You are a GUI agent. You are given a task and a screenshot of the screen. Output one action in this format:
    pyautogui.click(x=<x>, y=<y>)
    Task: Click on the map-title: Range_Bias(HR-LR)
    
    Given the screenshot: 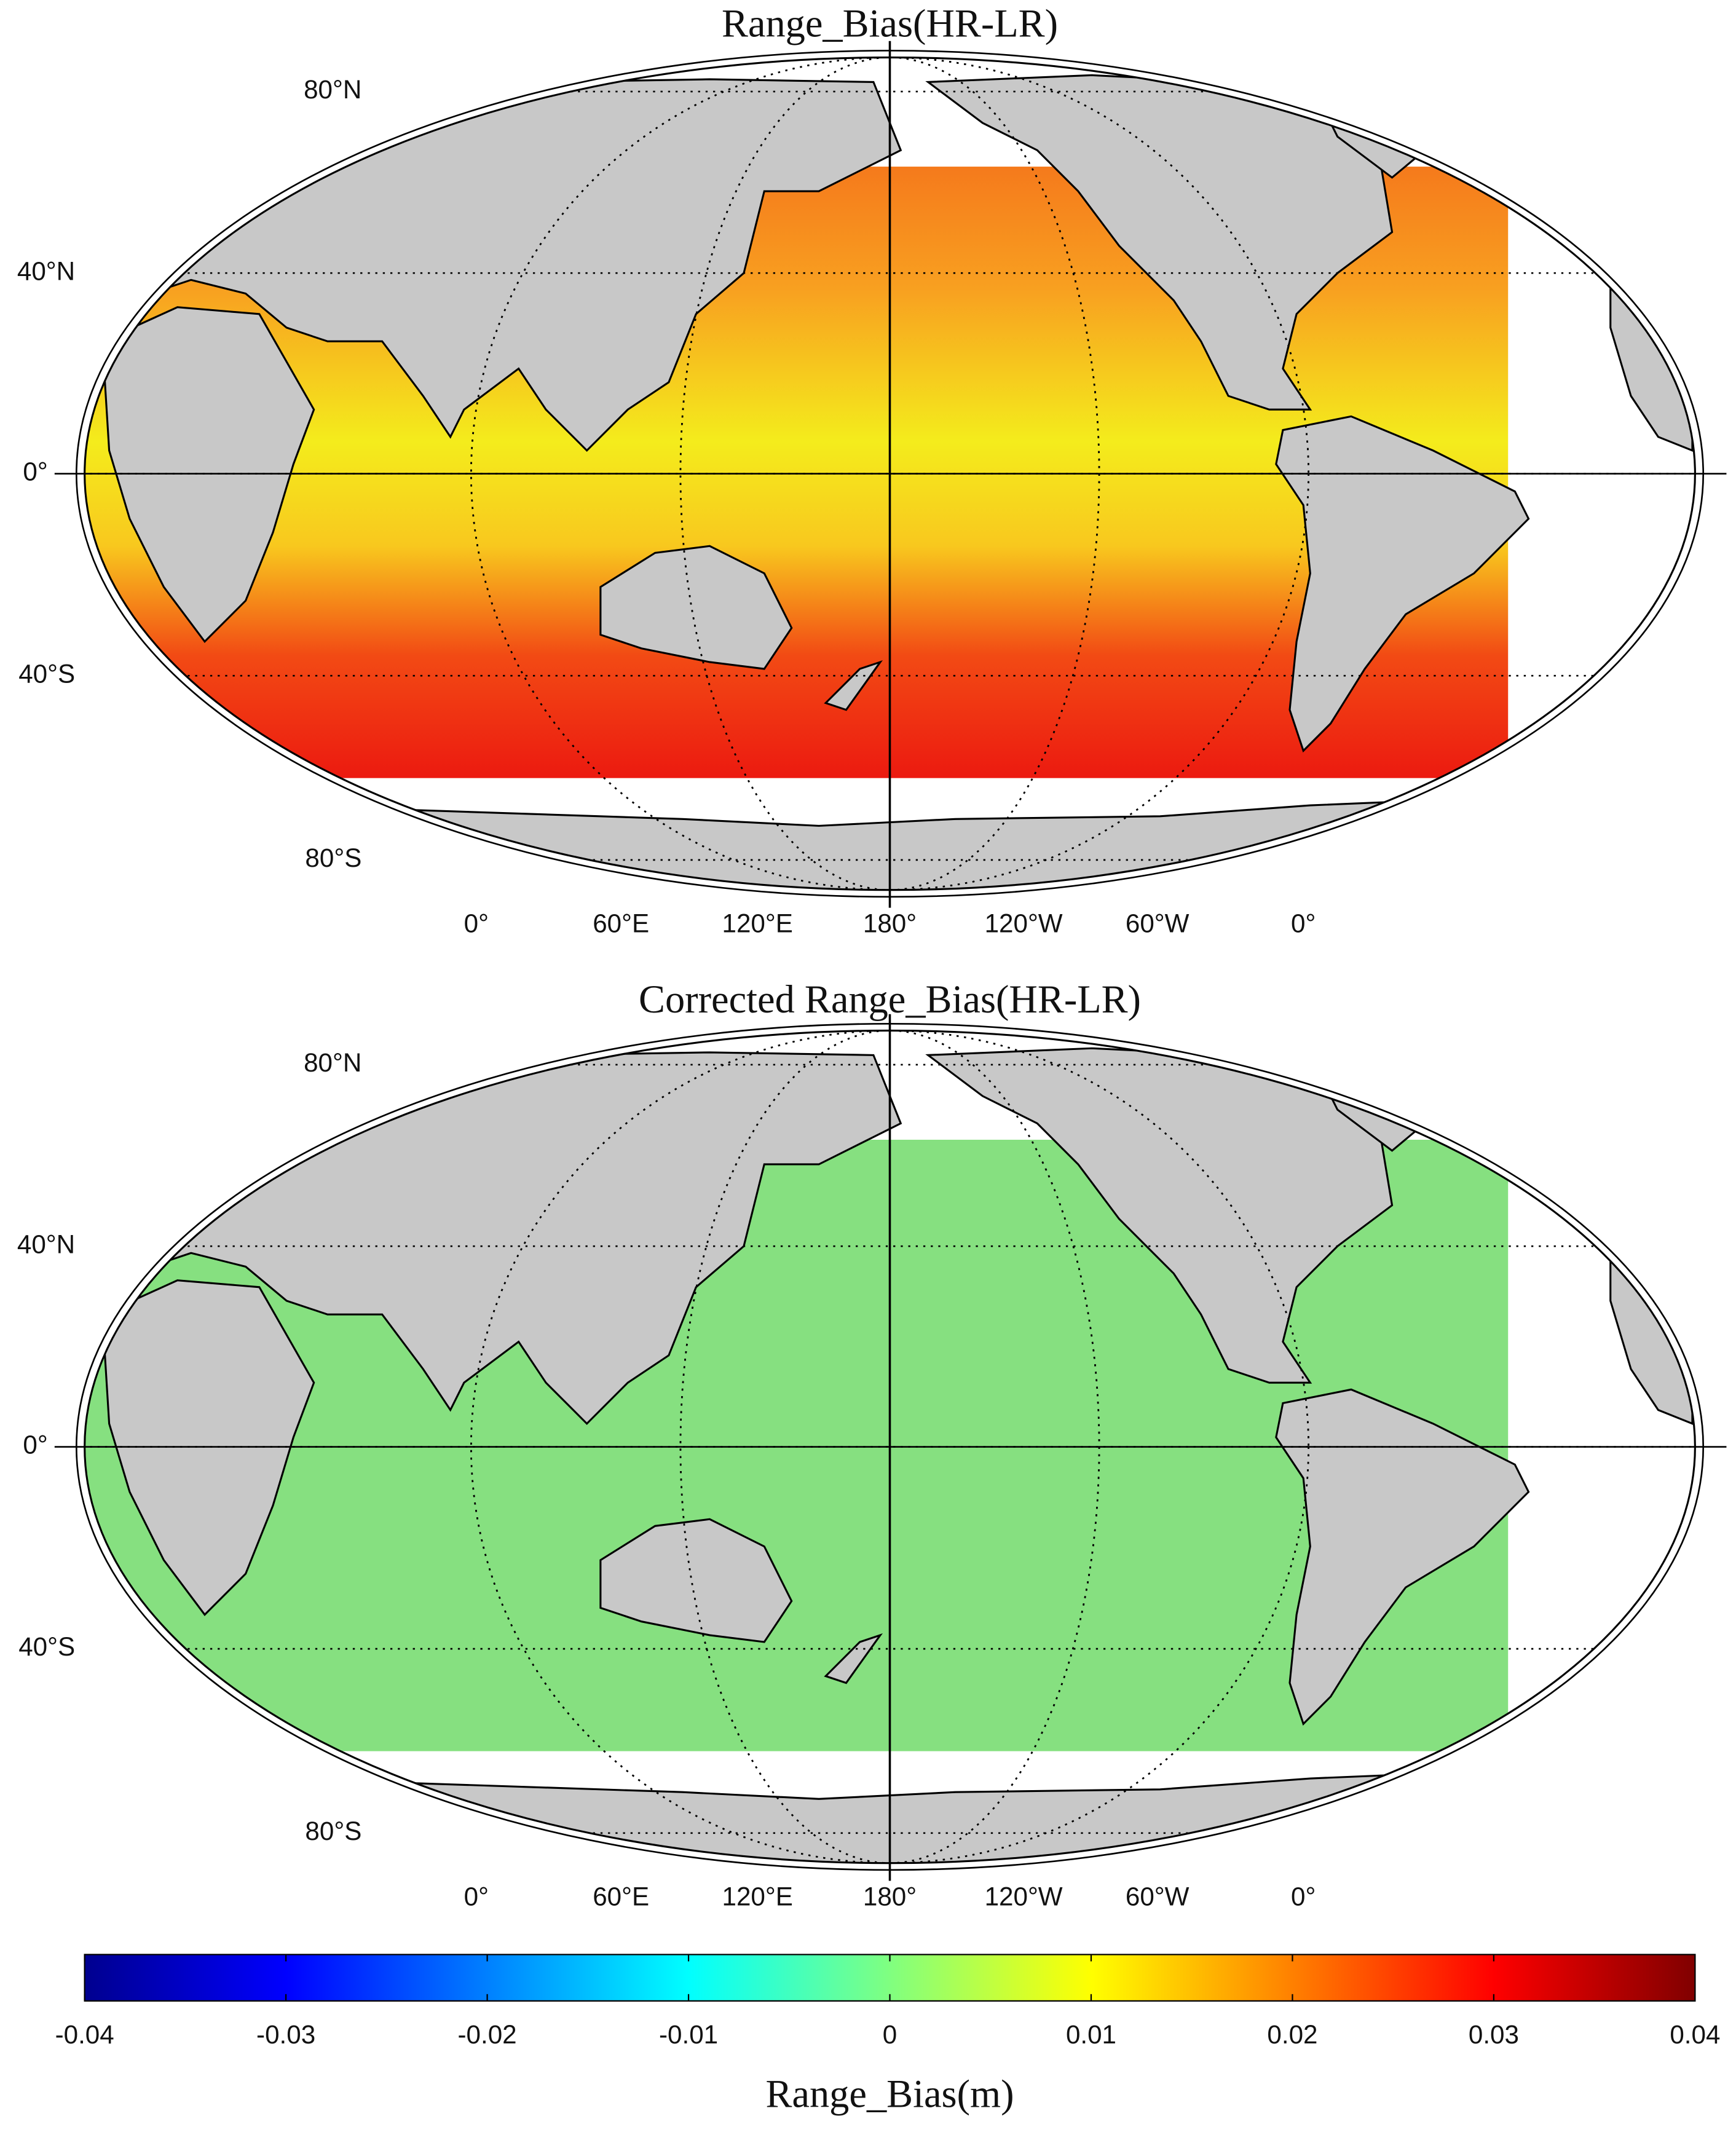 What is the action you would take?
    pyautogui.click(x=890, y=23)
    